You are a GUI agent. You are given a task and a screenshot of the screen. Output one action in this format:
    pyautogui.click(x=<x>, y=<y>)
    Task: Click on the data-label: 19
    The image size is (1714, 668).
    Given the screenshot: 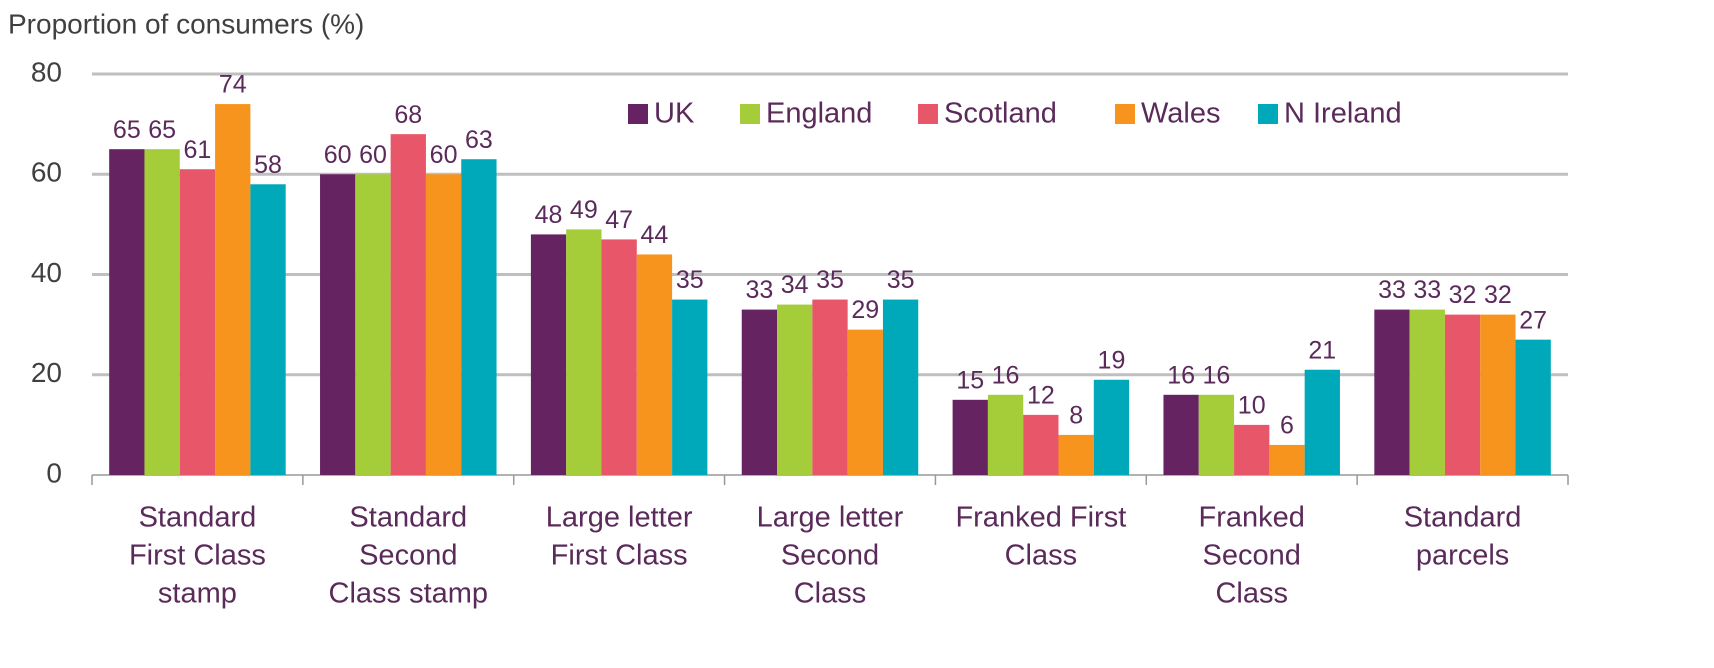 What is the action you would take?
    pyautogui.click(x=1112, y=360)
    